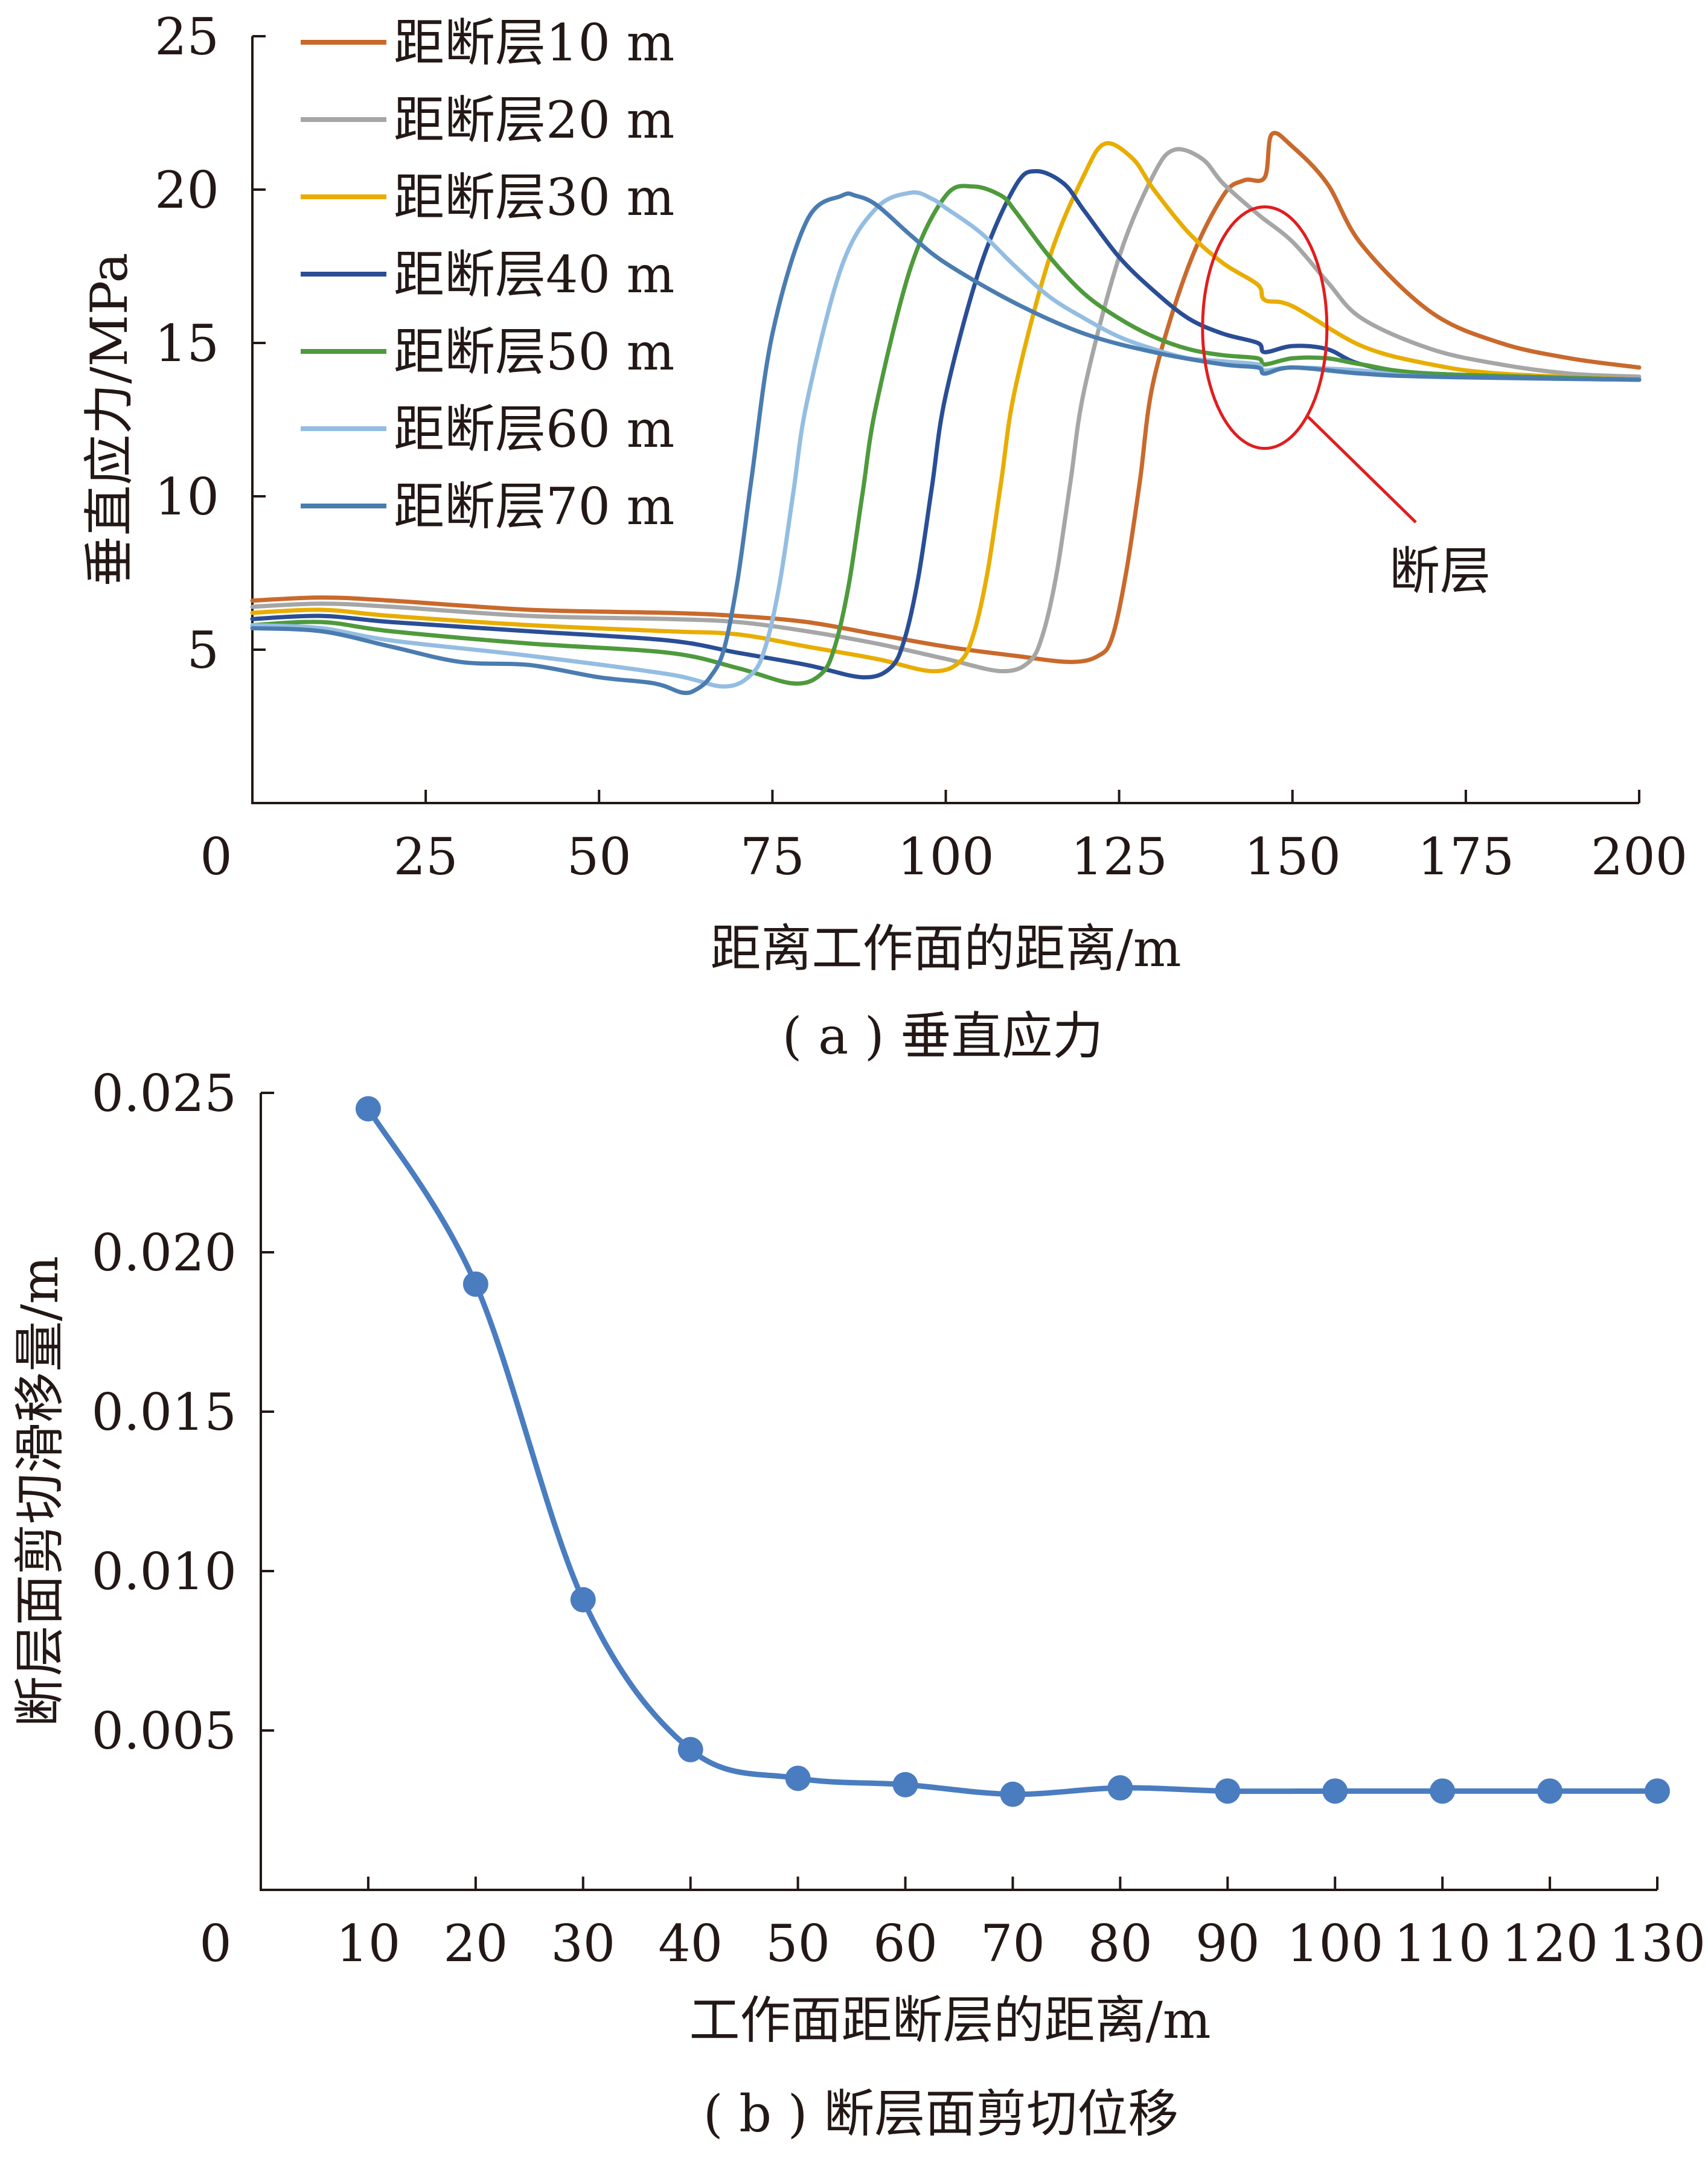  I want to click on chart-a-legend-label-6: 距断层60 m, so click(534, 430).